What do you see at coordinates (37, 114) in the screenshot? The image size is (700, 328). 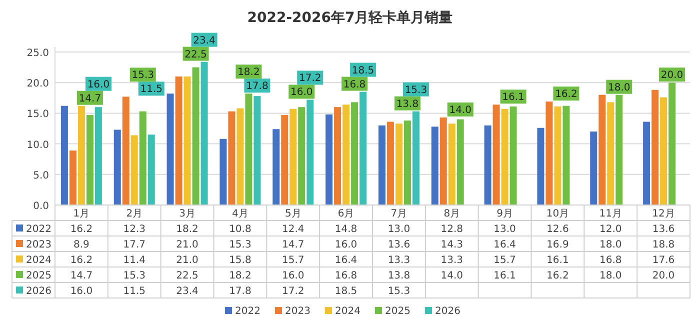 I see `y-tick-label: 15.0` at bounding box center [37, 114].